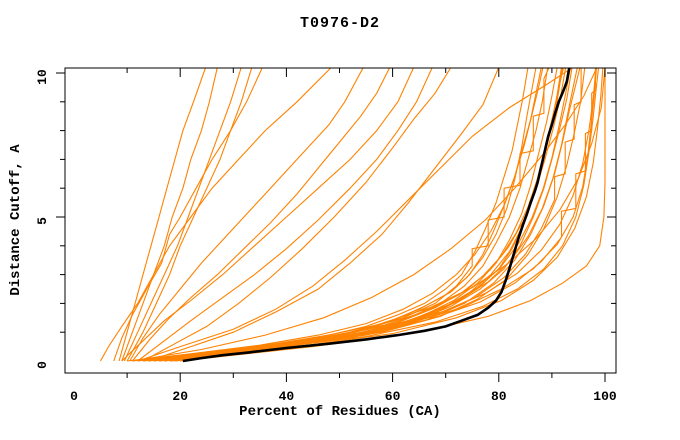  What do you see at coordinates (180, 396) in the screenshot?
I see `x-tick-label: 20` at bounding box center [180, 396].